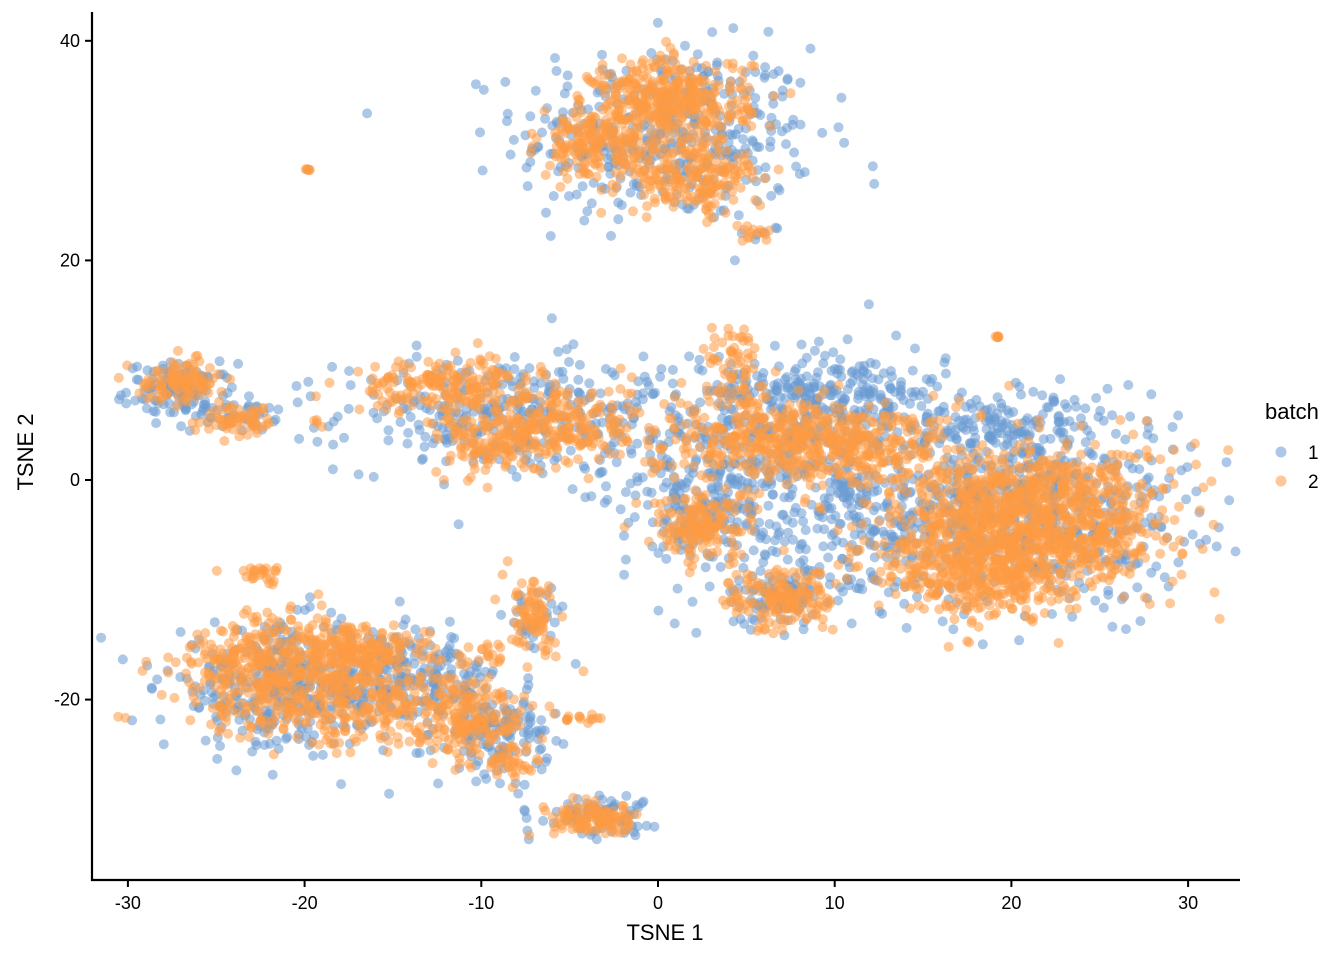 This screenshot has width=1344, height=960. Describe the element at coordinates (658, 903) in the screenshot. I see `x-tick-label: 0` at that location.